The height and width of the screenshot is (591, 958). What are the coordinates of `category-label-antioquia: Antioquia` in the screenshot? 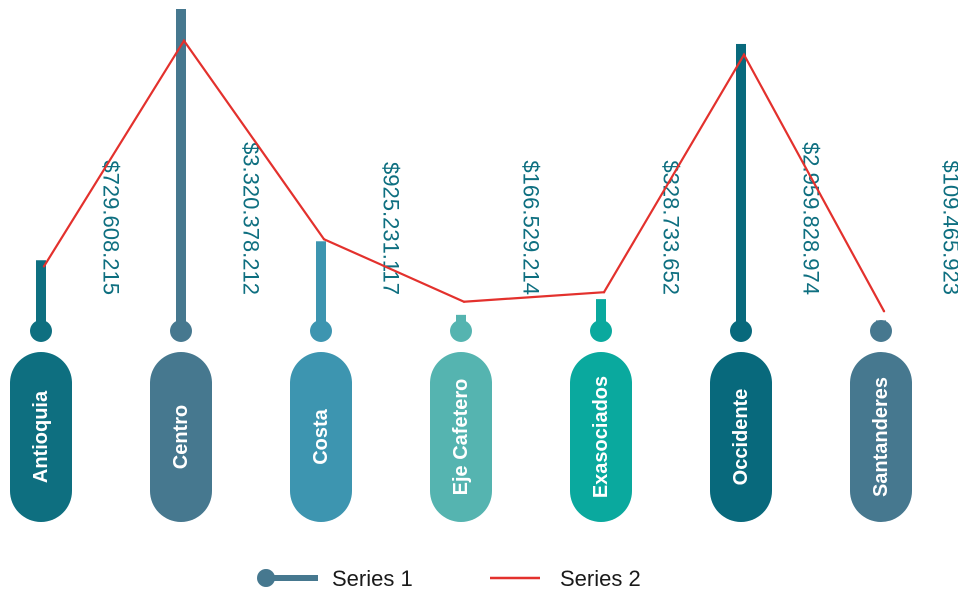 It's located at (41, 436).